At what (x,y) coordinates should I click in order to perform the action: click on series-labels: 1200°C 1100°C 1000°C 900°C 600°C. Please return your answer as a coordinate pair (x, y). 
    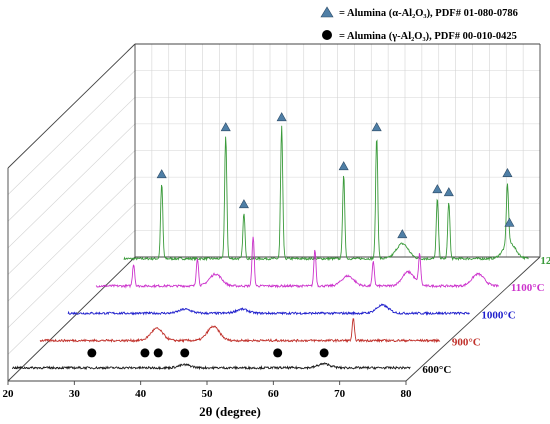
    Looking at the image, I should click on (486, 315).